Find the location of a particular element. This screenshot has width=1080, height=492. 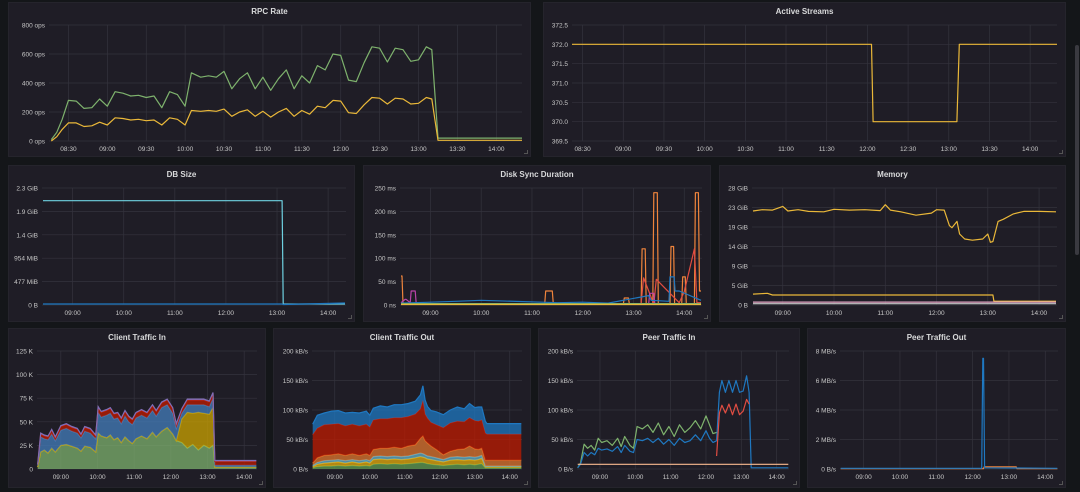

area-client-out-blue is located at coordinates (417, 410).